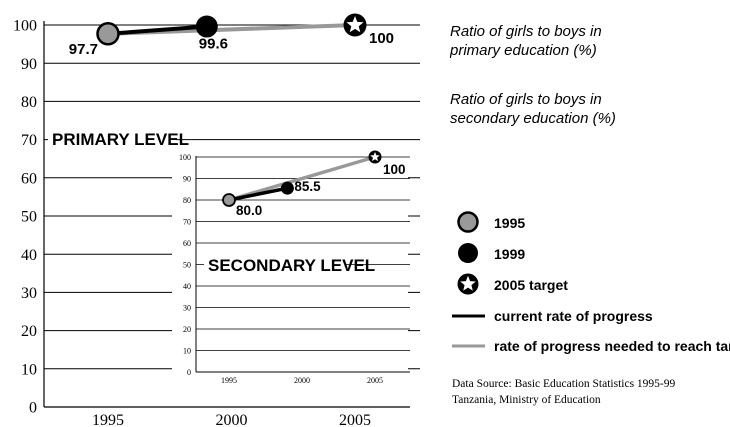 The width and height of the screenshot is (730, 427). I want to click on primary-series, so click(231, 29).